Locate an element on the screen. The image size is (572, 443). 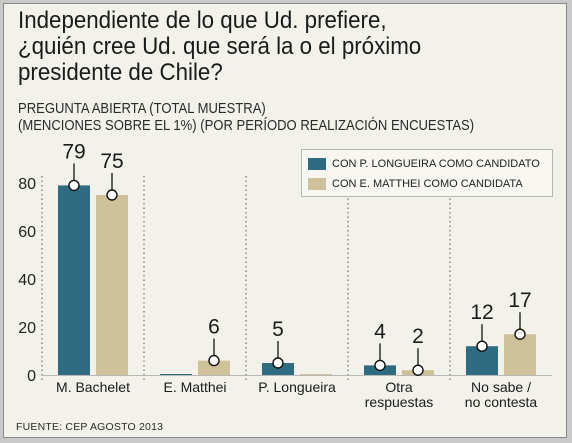
y-tick-label: 80 is located at coordinates (27, 184).